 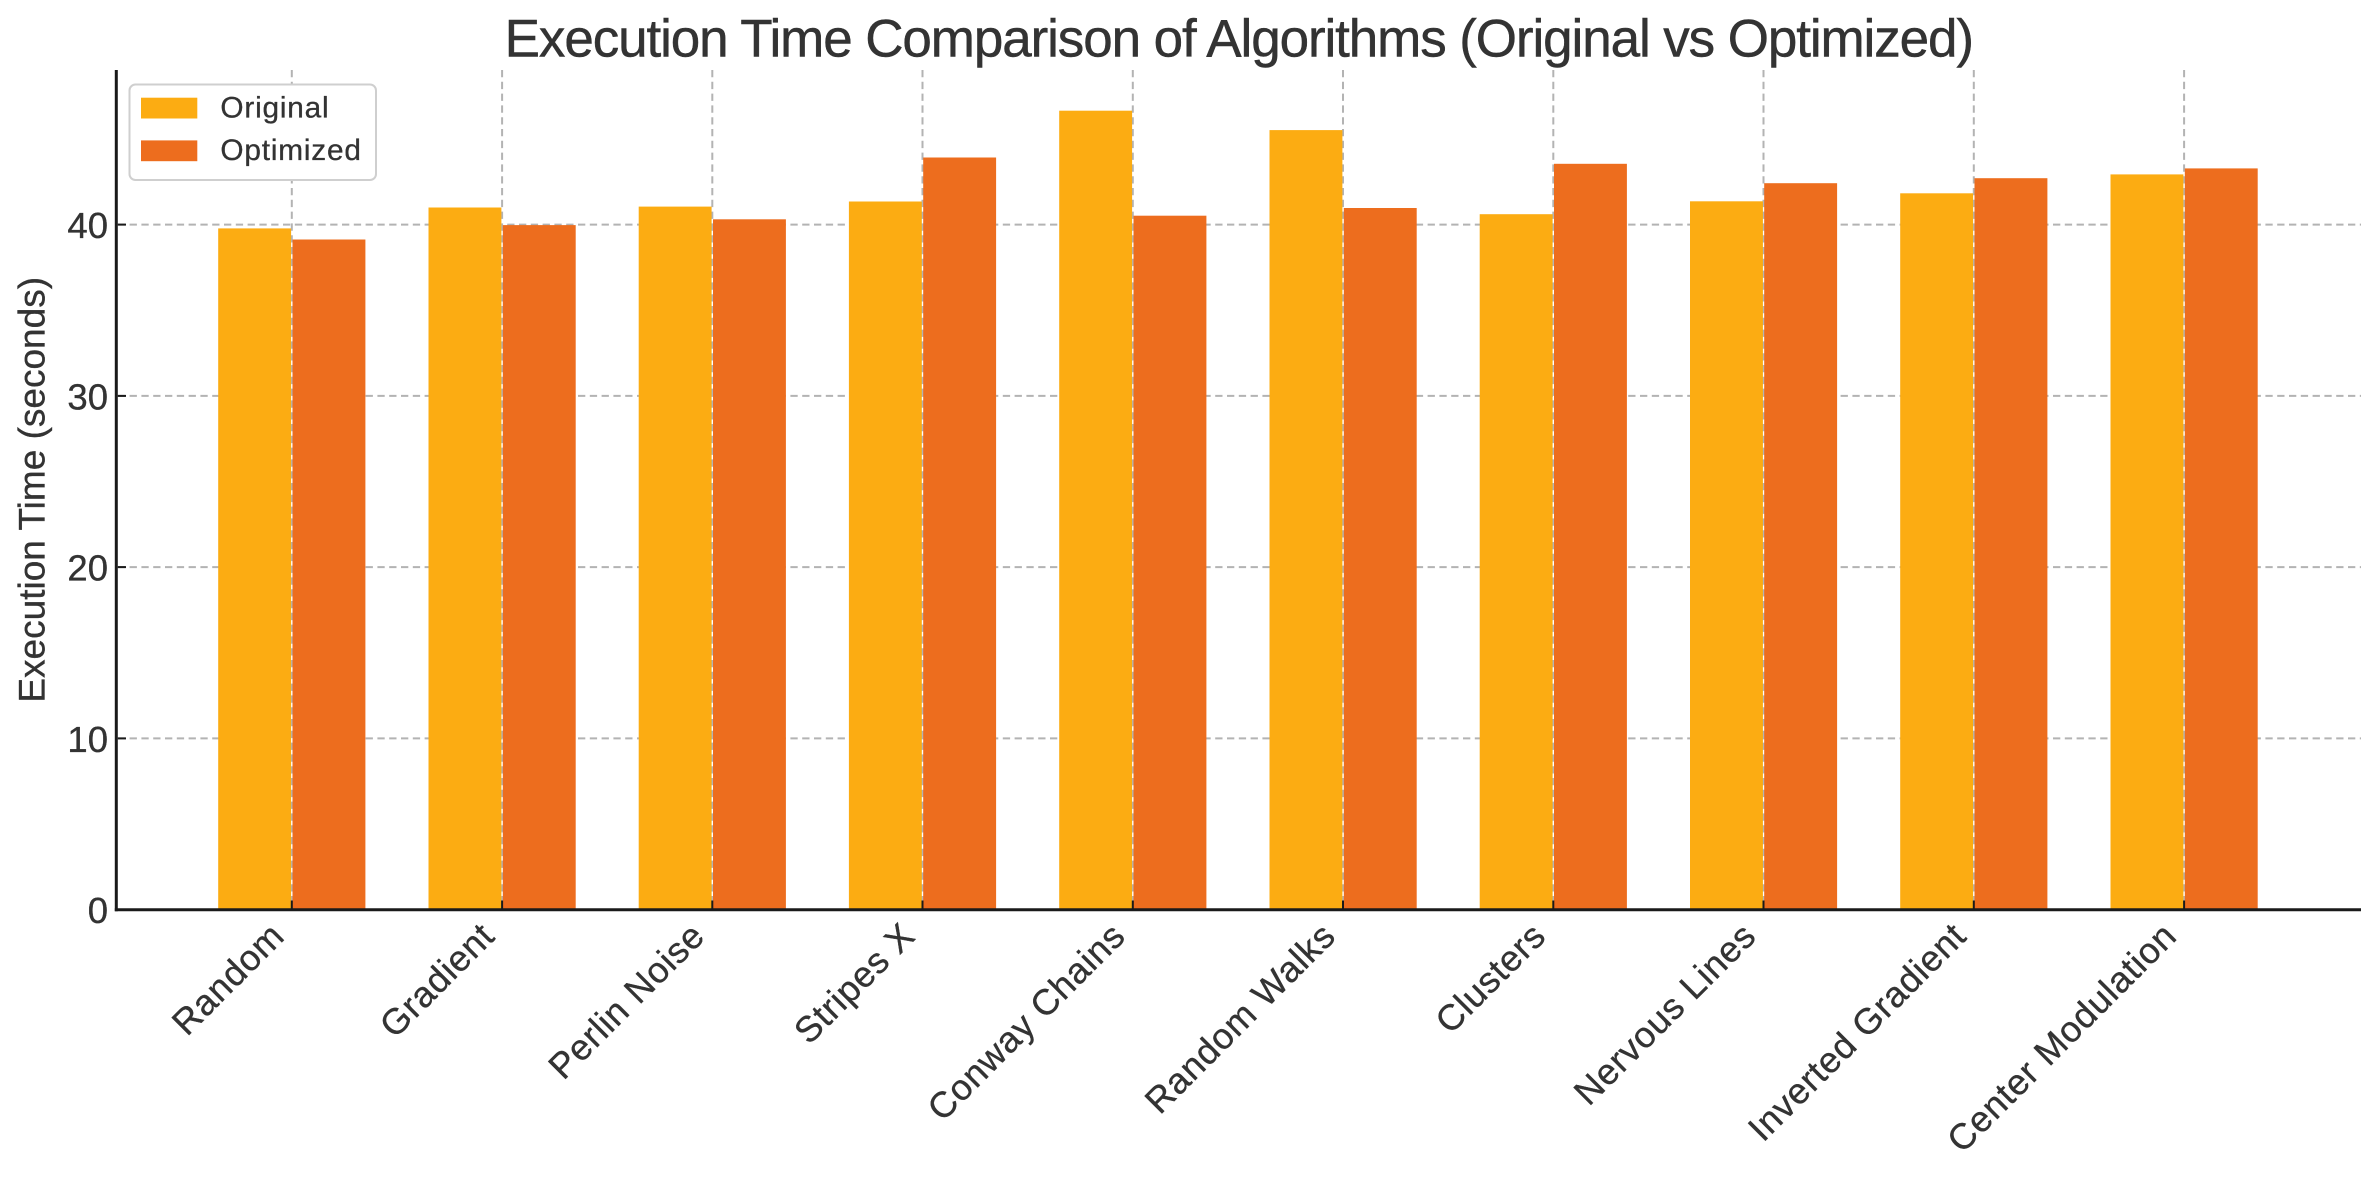 I want to click on svg-text: 10, so click(x=87, y=739).